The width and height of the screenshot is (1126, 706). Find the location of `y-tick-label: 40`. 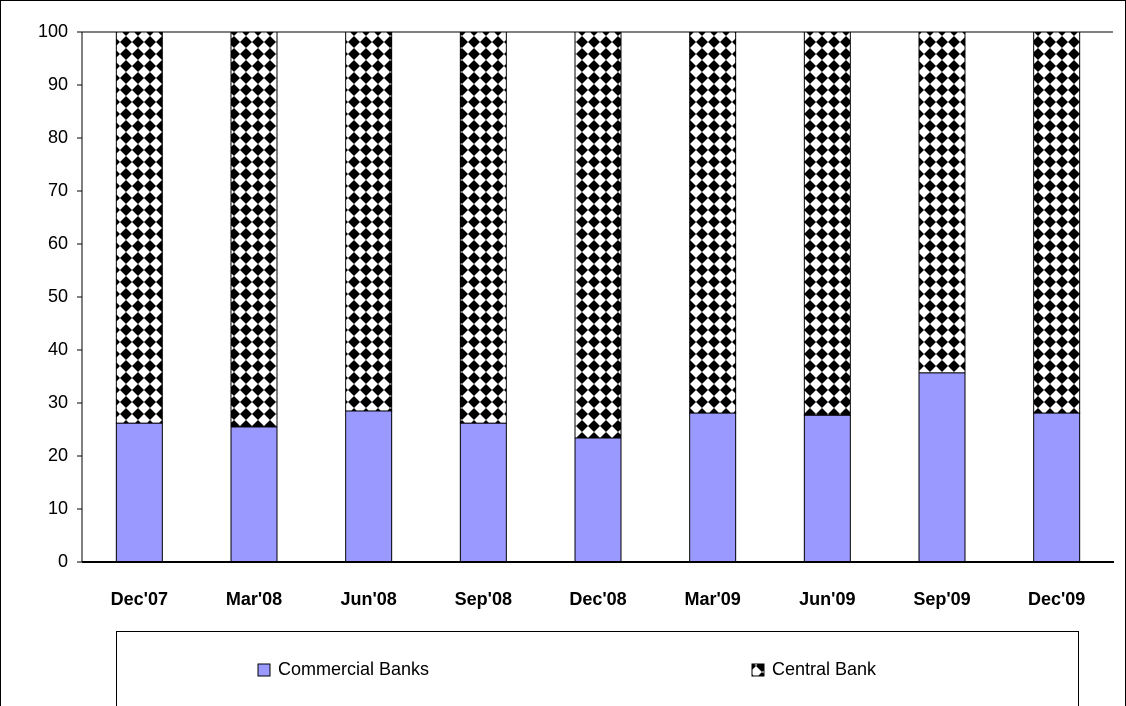

y-tick-label: 40 is located at coordinates (58, 349).